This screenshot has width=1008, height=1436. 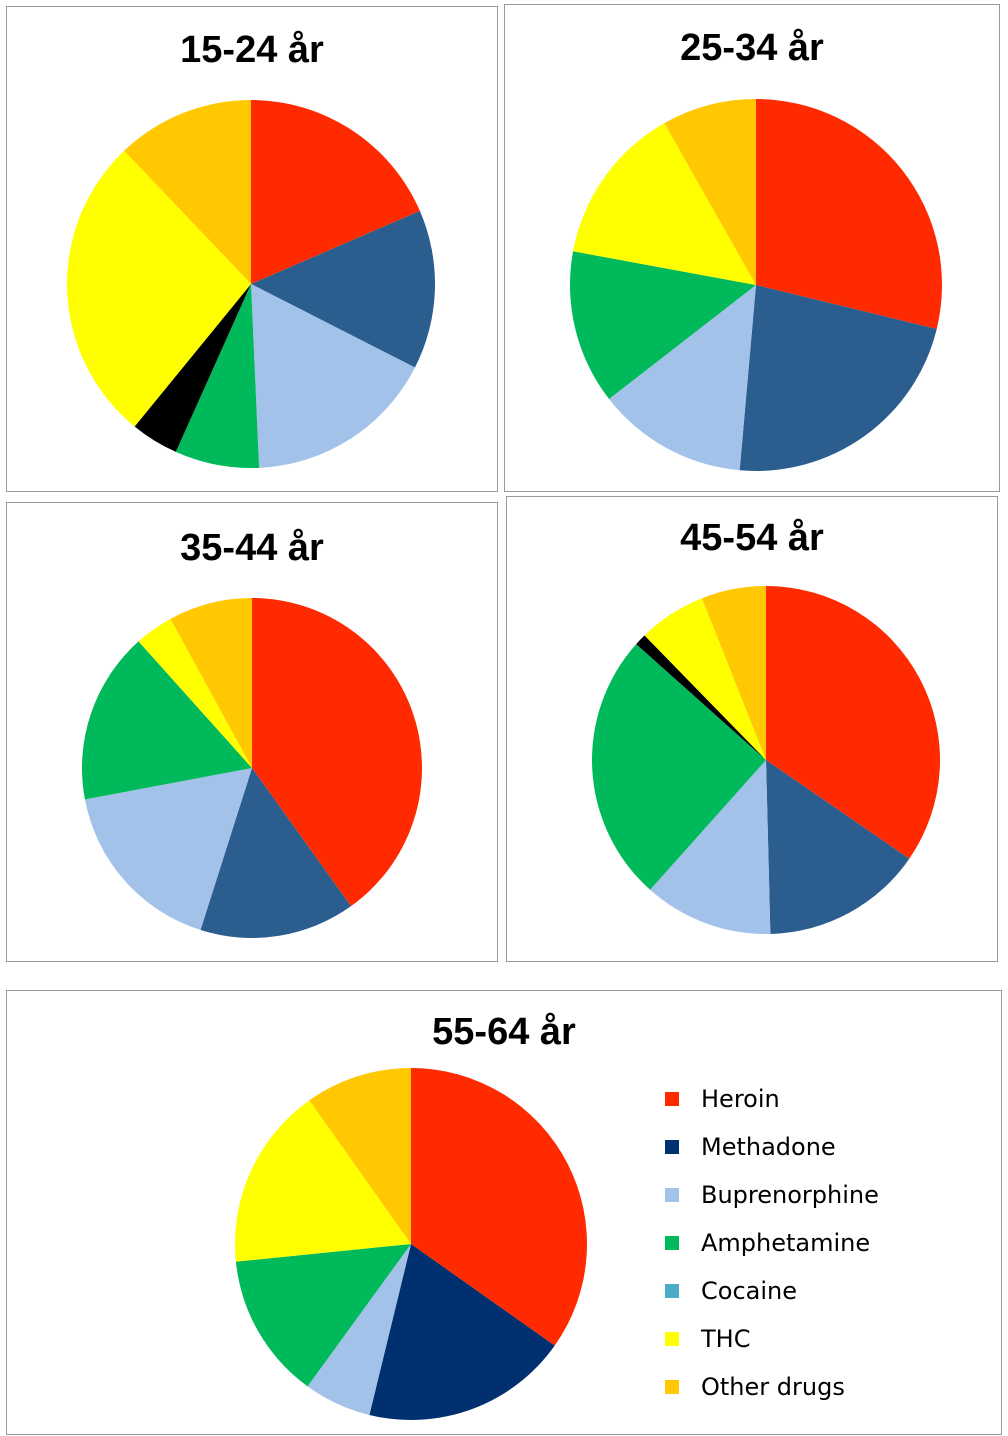 I want to click on chart-title: 45-54 år, so click(x=752, y=538).